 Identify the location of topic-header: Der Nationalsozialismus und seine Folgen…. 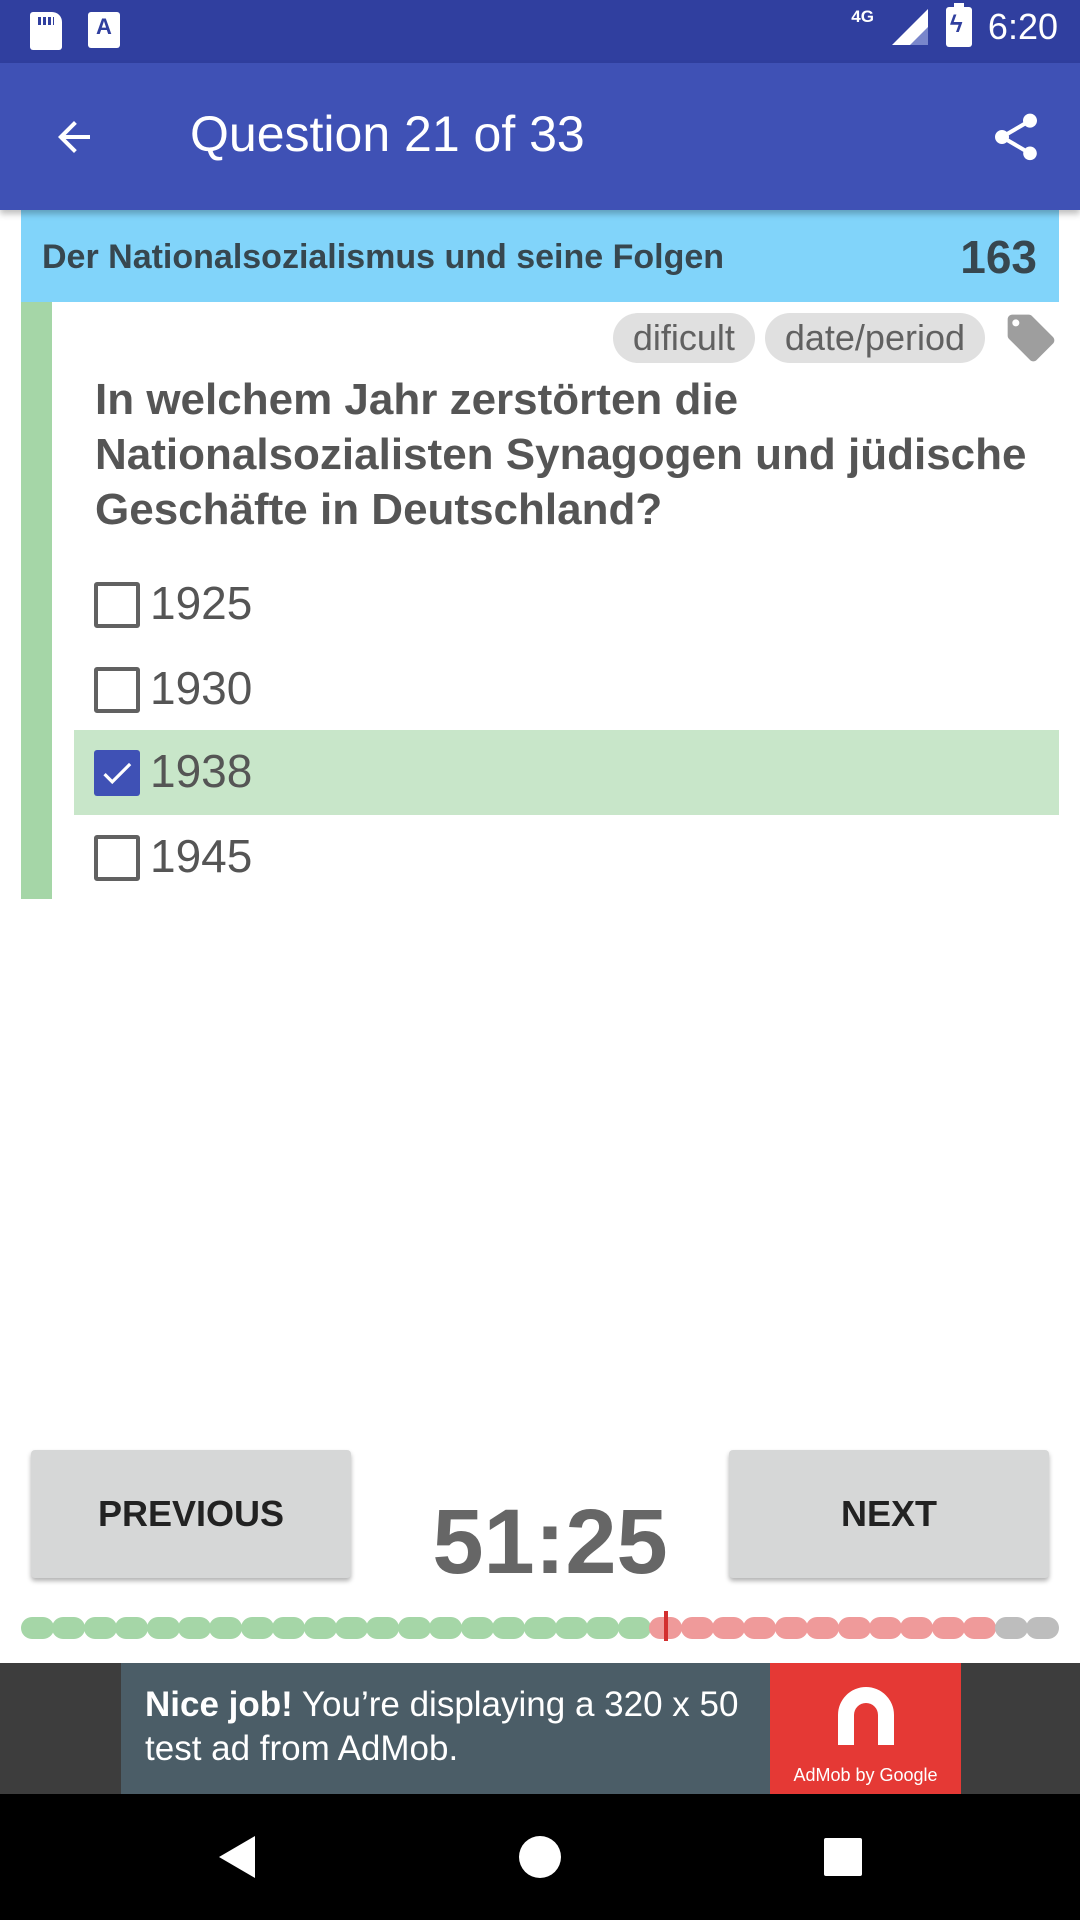
(540, 256).